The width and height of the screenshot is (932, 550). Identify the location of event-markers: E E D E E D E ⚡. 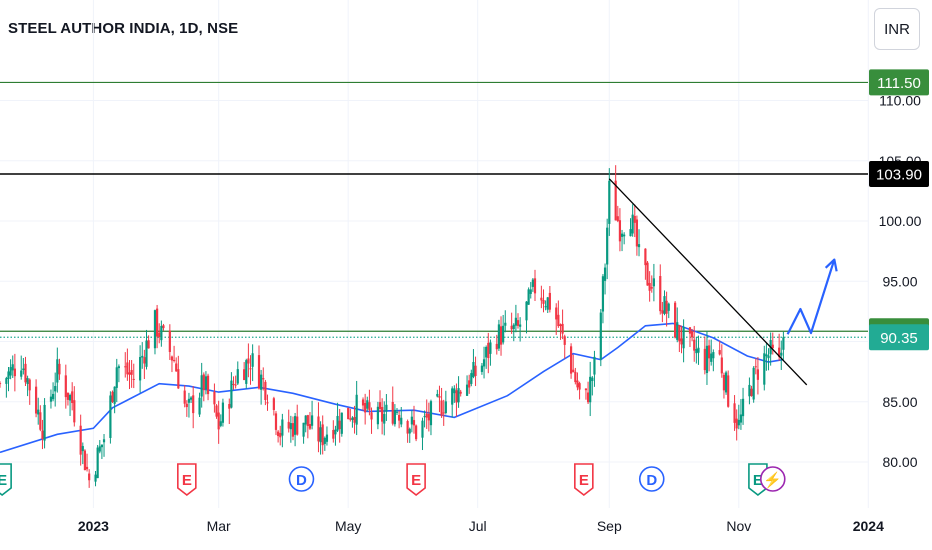
(393, 480).